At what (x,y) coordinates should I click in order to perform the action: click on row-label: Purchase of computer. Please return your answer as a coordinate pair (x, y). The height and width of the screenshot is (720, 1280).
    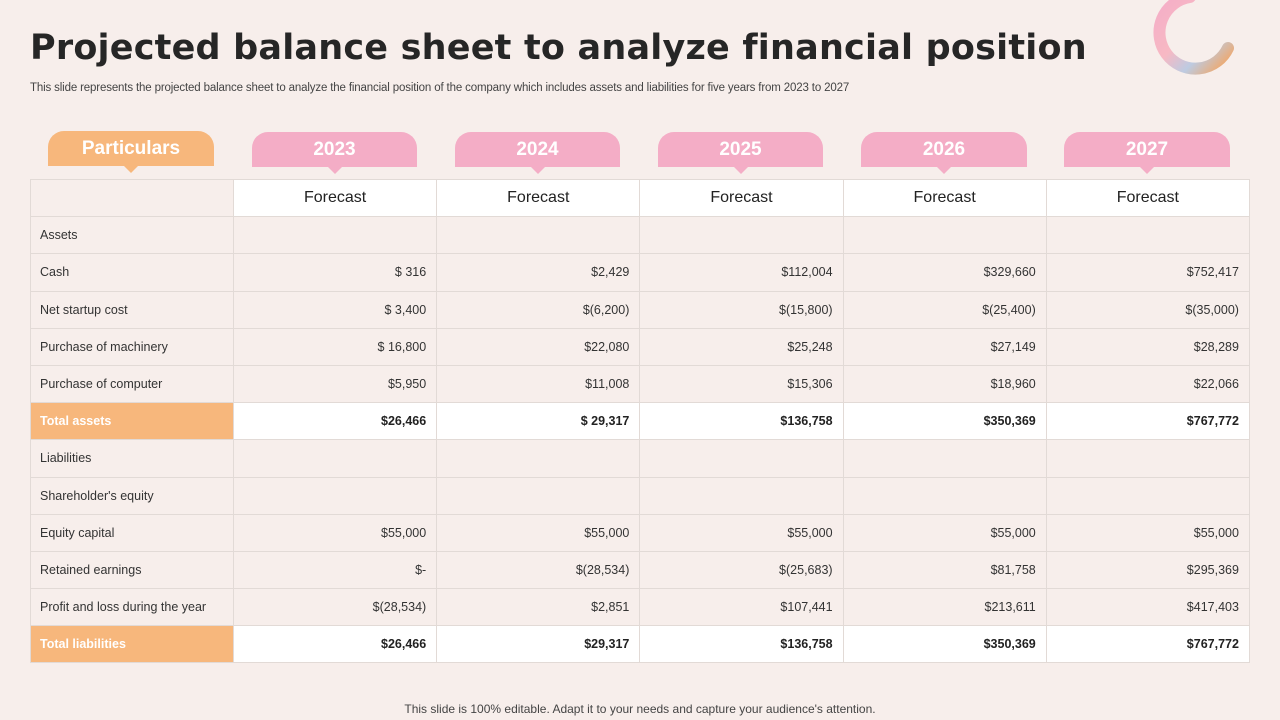
    Looking at the image, I should click on (132, 384).